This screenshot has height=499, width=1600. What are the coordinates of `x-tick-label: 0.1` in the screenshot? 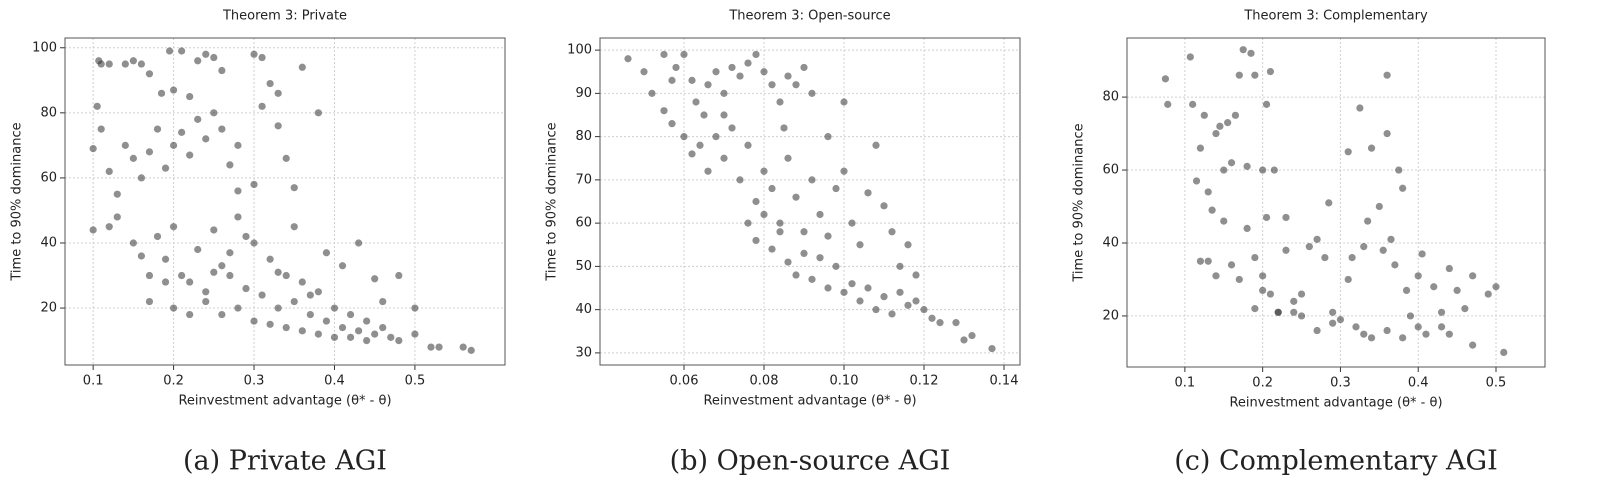 It's located at (93, 381).